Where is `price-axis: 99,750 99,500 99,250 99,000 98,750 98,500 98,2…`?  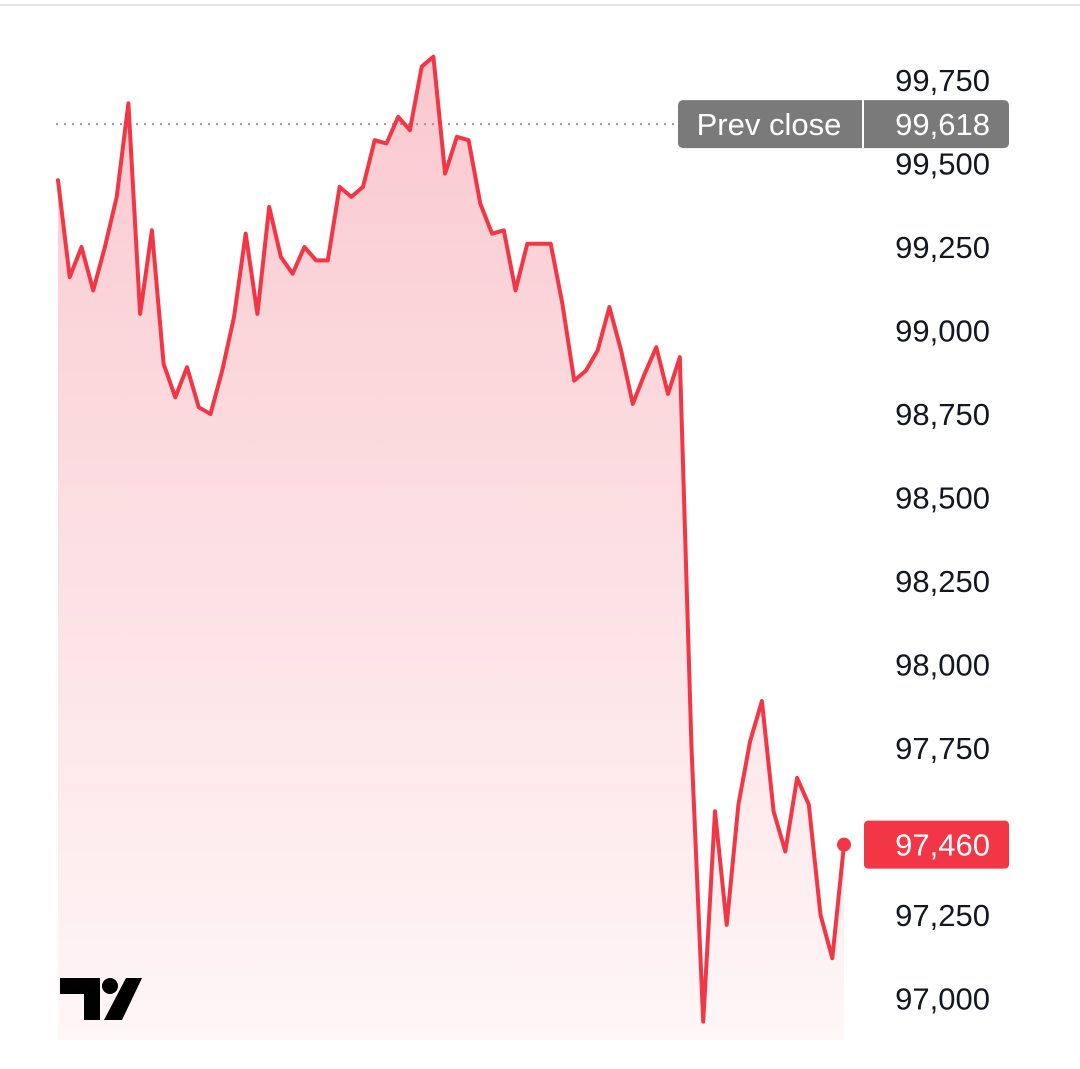 price-axis: 99,750 99,500 99,250 99,000 98,750 98,500 98,2… is located at coordinates (942, 539).